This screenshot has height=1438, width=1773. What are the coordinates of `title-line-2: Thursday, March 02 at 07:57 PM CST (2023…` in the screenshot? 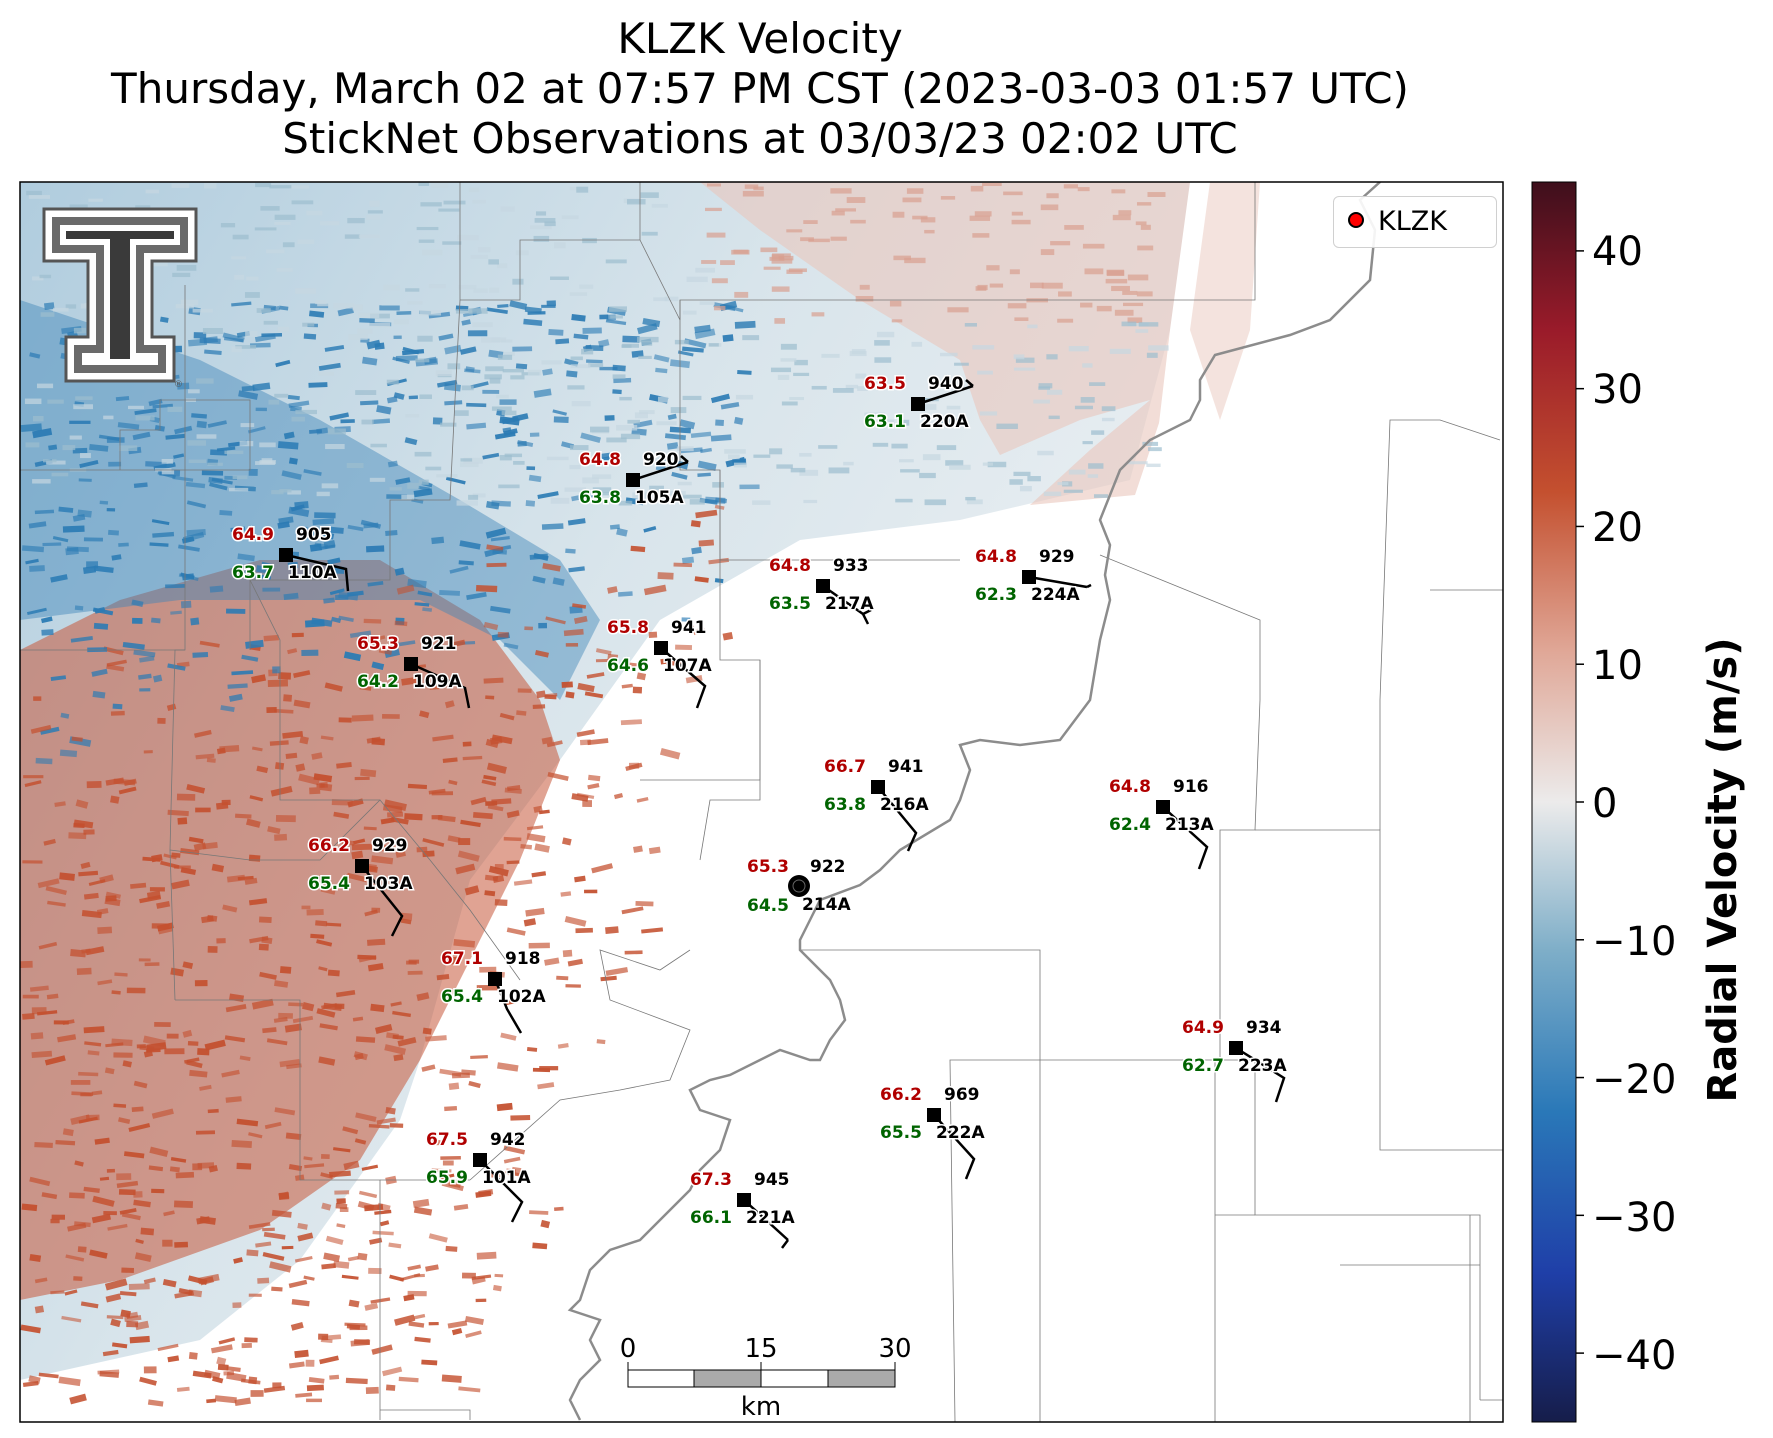 It's located at (760, 88).